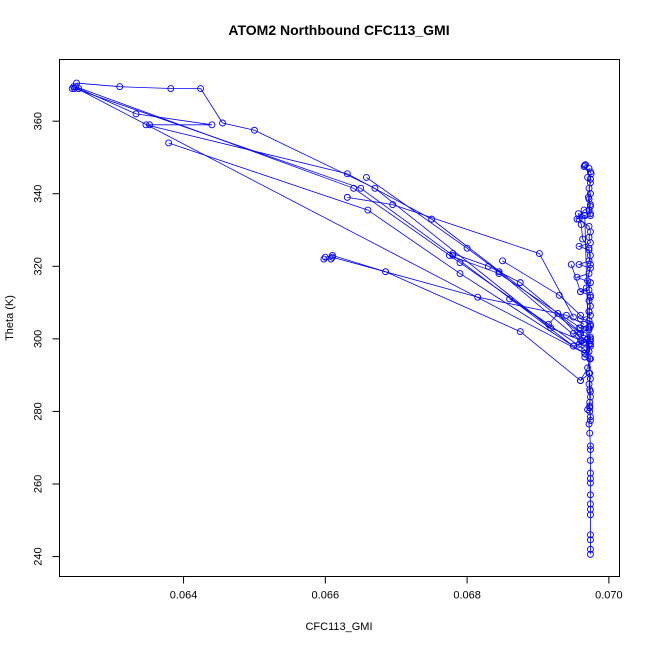 Image resolution: width=650 pixels, height=650 pixels. I want to click on y-axis: 240 260 280 300 320 340 360, so click(46, 339).